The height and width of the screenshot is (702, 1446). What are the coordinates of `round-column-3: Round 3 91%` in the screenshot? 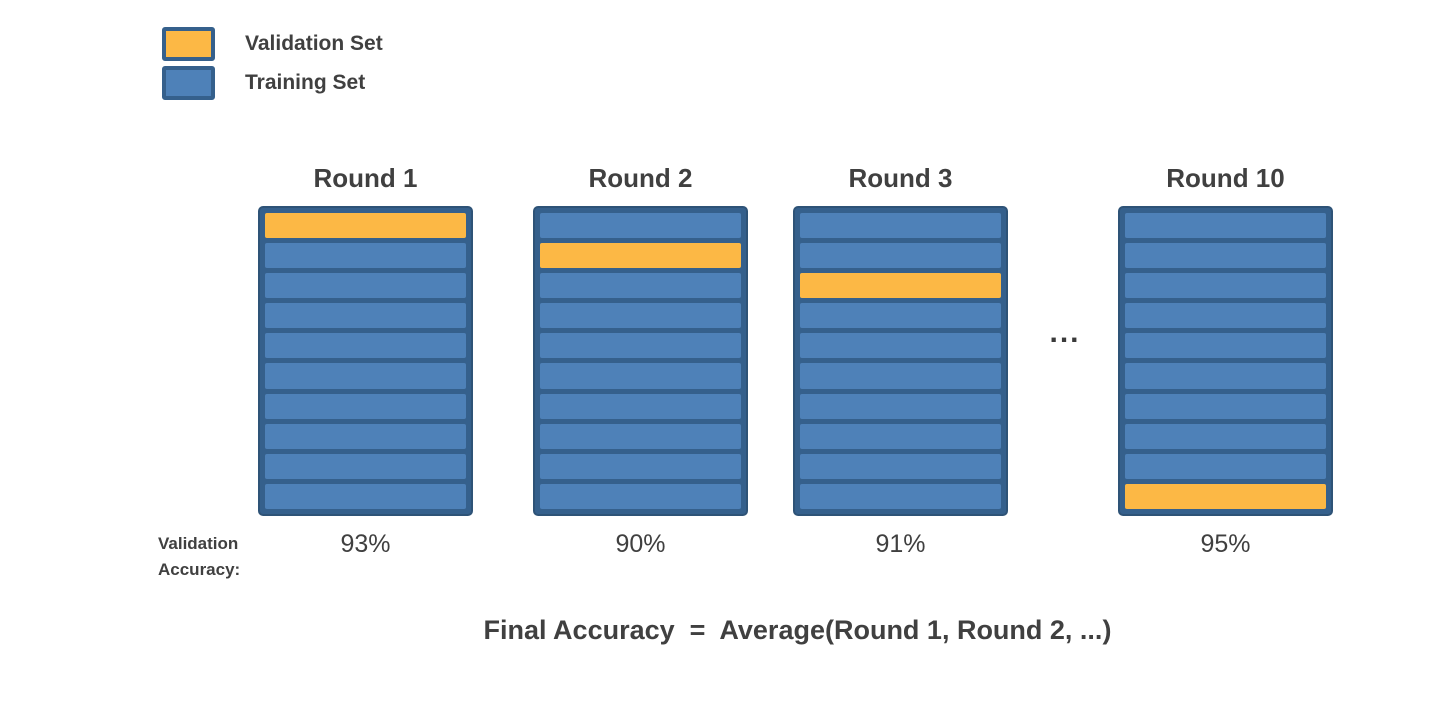 It's located at (900, 354).